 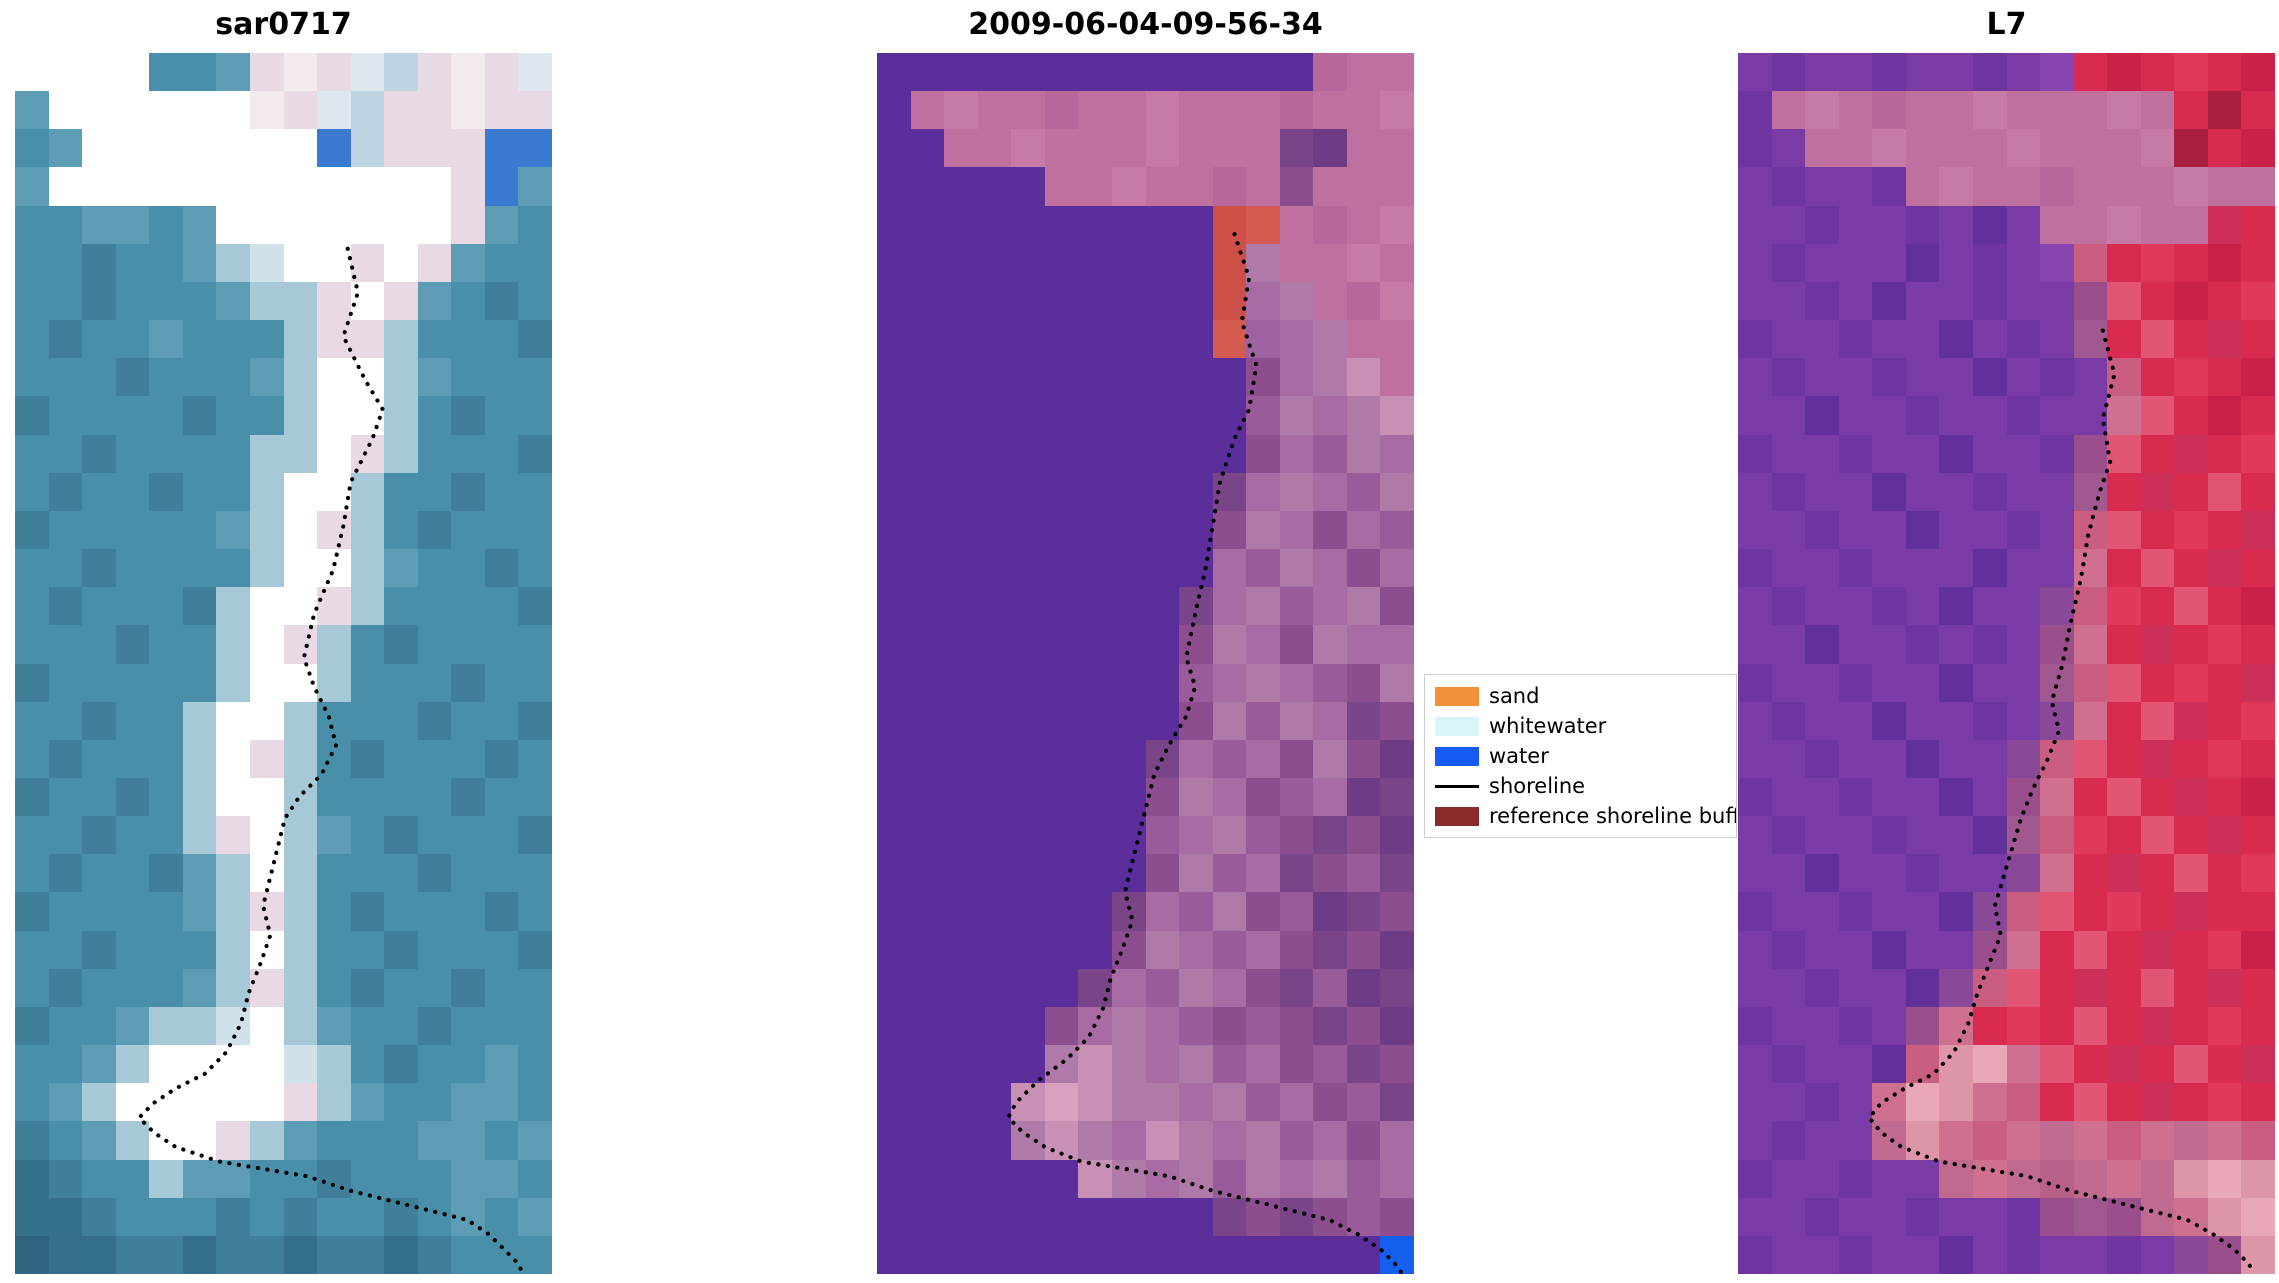 I want to click on panel-title-sar0717: sar0717, so click(x=283, y=24).